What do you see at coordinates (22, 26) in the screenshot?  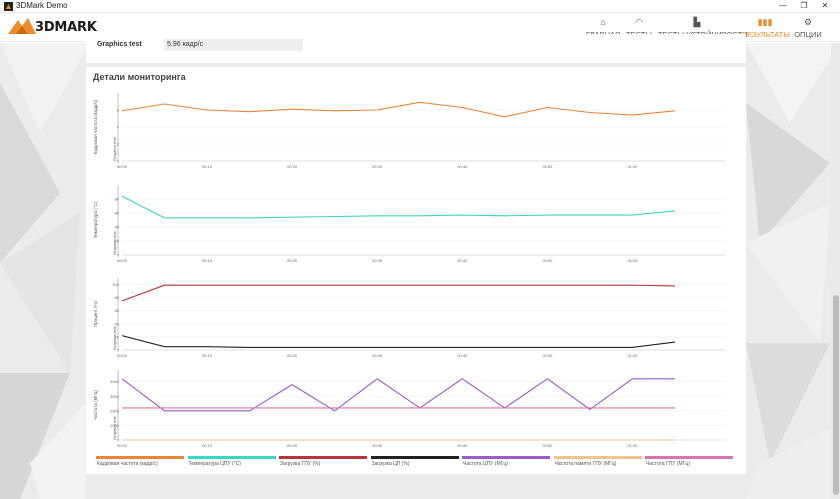 I see `brand-mark-icon` at bounding box center [22, 26].